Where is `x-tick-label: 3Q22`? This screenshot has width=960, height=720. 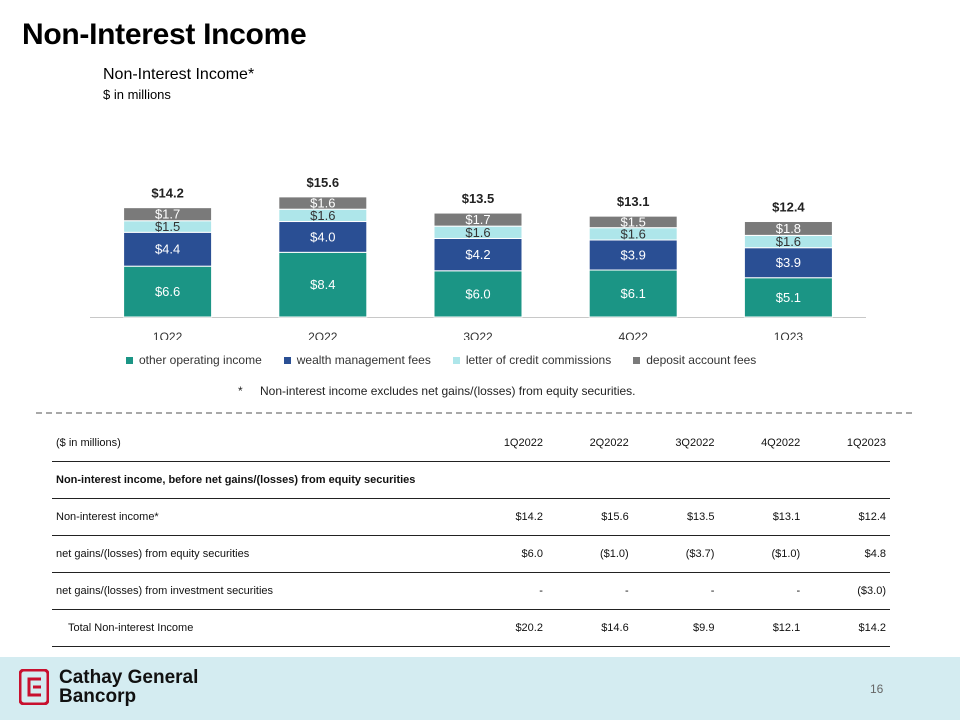 x-tick-label: 3Q22 is located at coordinates (478, 335).